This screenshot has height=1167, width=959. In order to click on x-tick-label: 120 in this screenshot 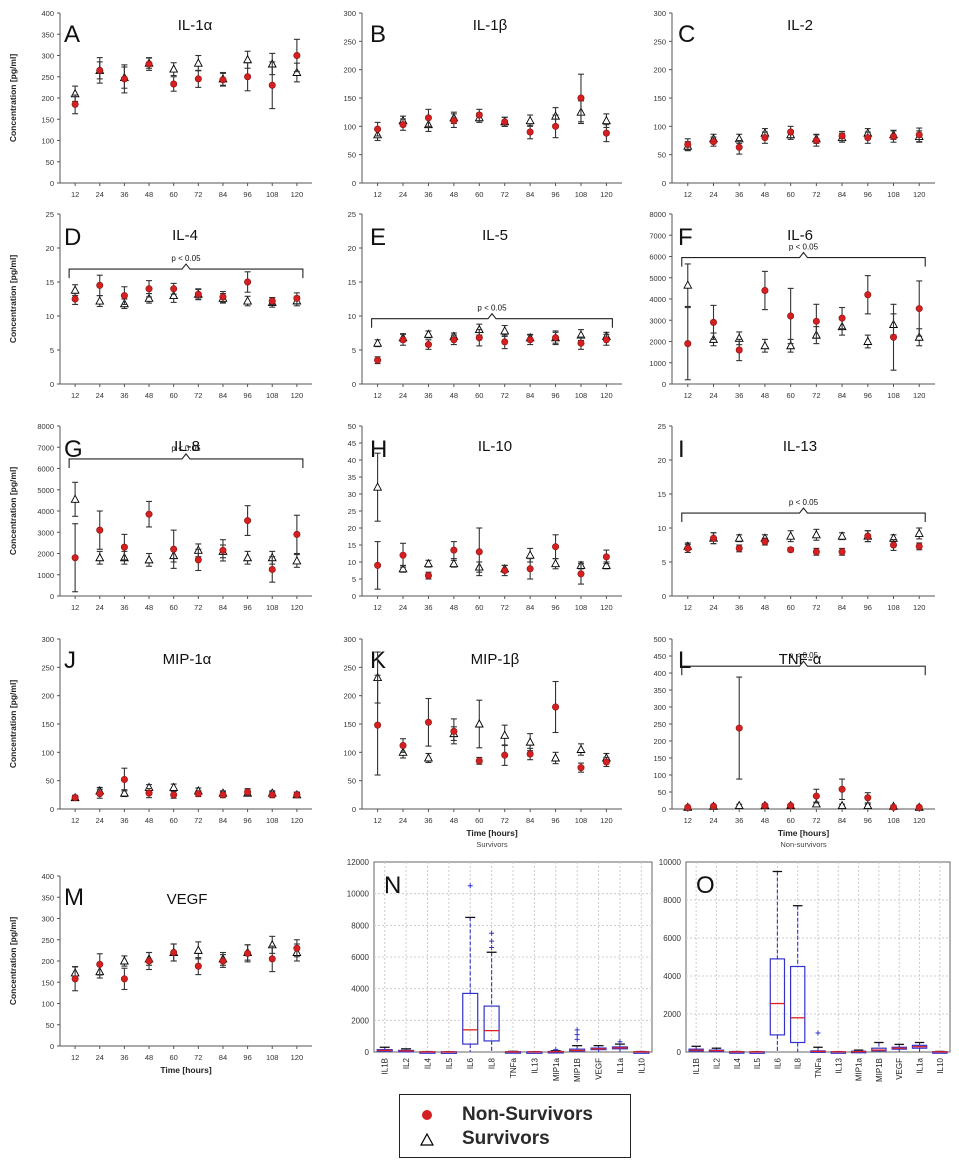, I will do `click(919, 395)`.